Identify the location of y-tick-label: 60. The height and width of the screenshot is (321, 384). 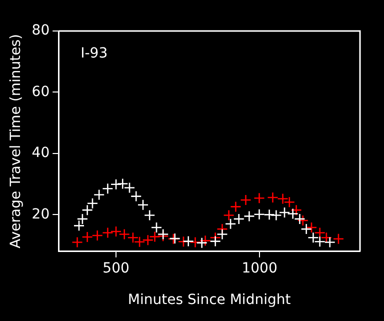
(41, 92).